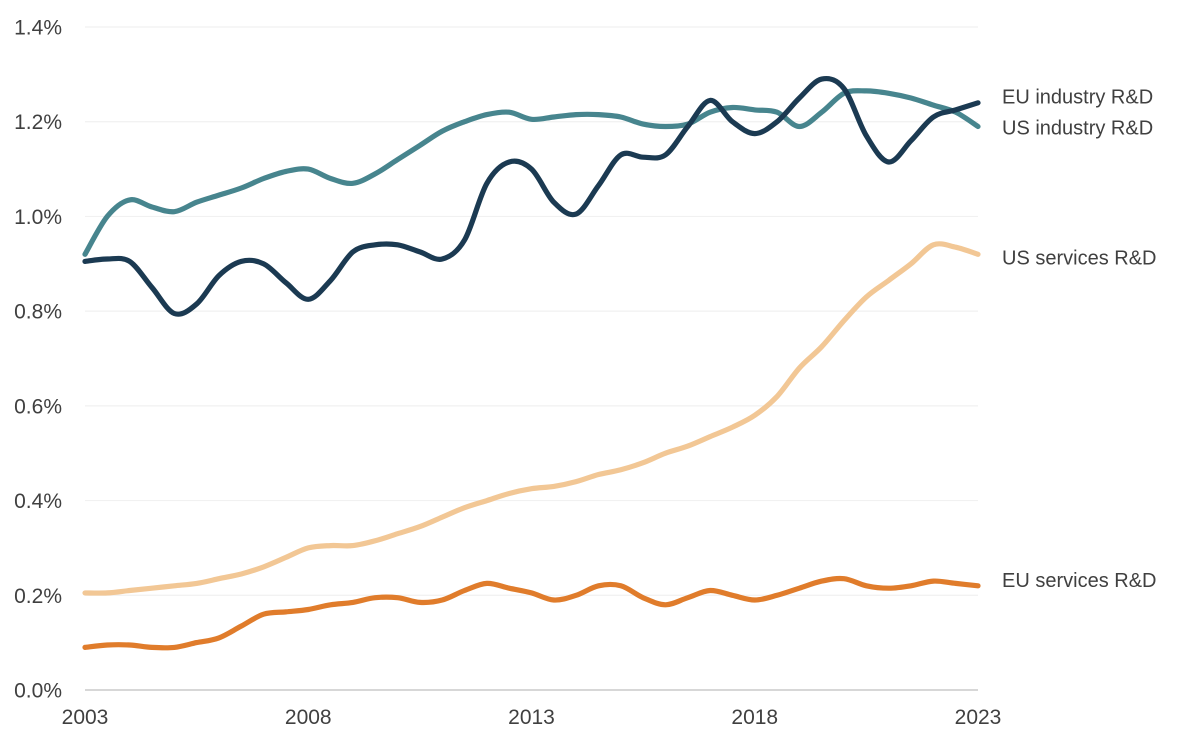 The height and width of the screenshot is (748, 1180). I want to click on y-tick-label: 1.2%, so click(38, 122).